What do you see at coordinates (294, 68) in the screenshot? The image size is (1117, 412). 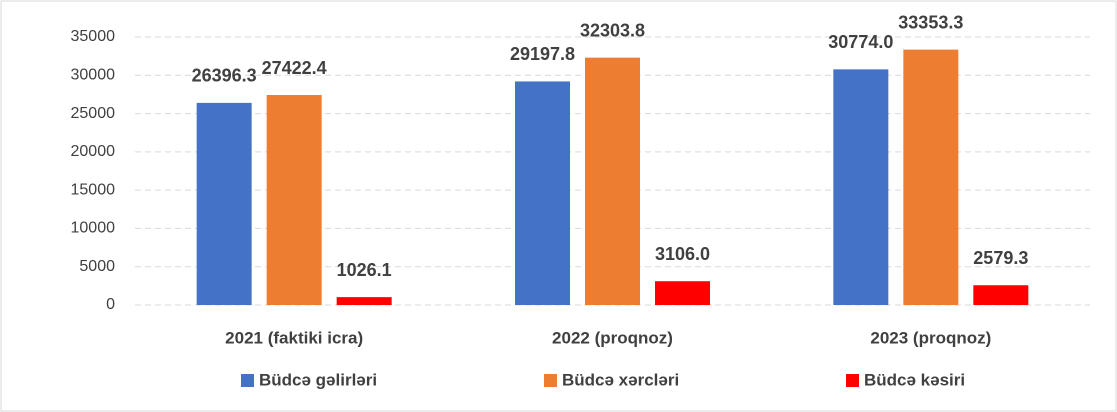 I see `value-label: 27422.4` at bounding box center [294, 68].